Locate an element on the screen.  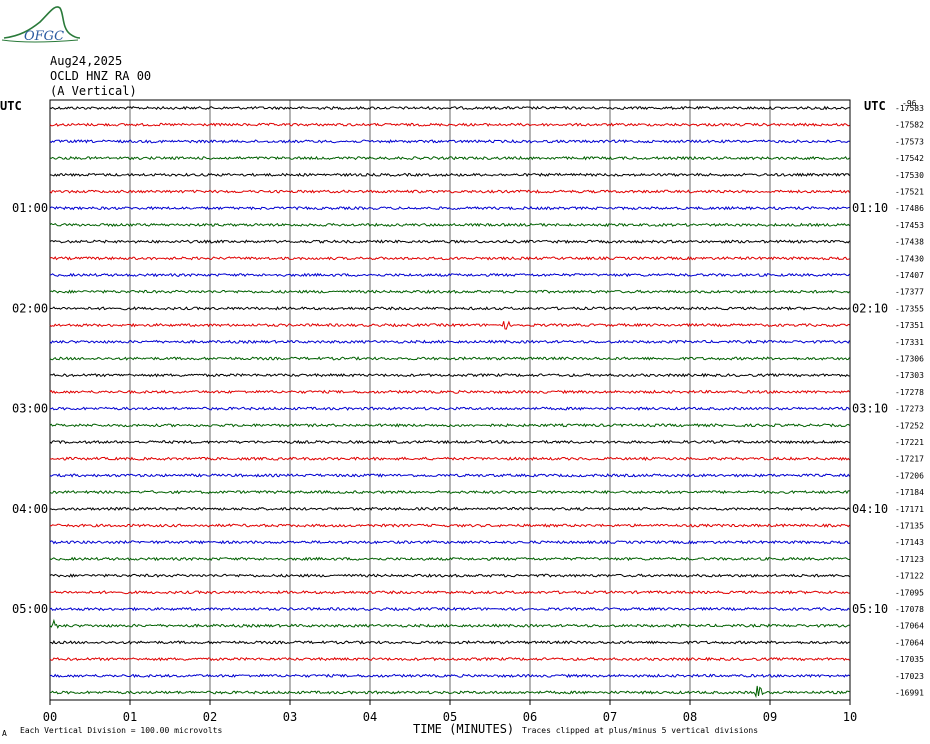
trace-offset-label: -17573 is located at coordinates (909, 141).